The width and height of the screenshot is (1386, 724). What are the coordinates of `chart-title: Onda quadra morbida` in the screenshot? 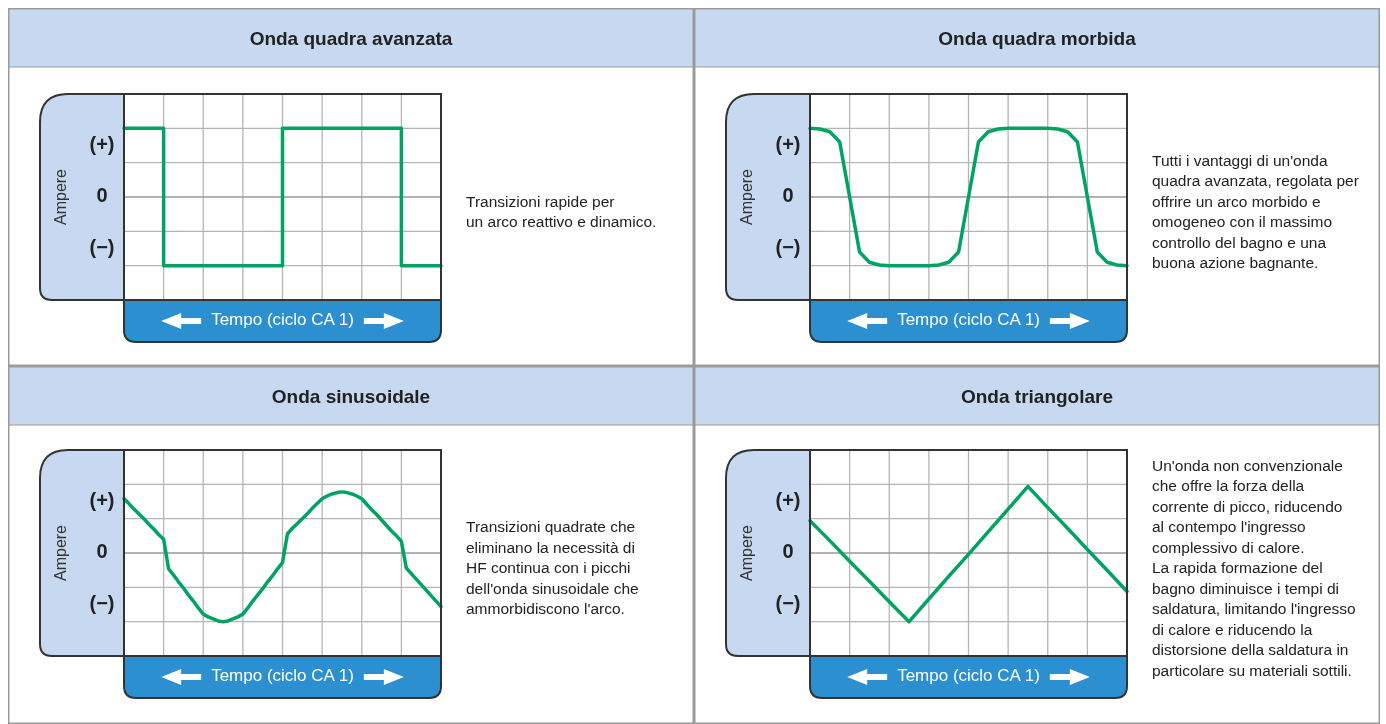 It's located at (1037, 38).